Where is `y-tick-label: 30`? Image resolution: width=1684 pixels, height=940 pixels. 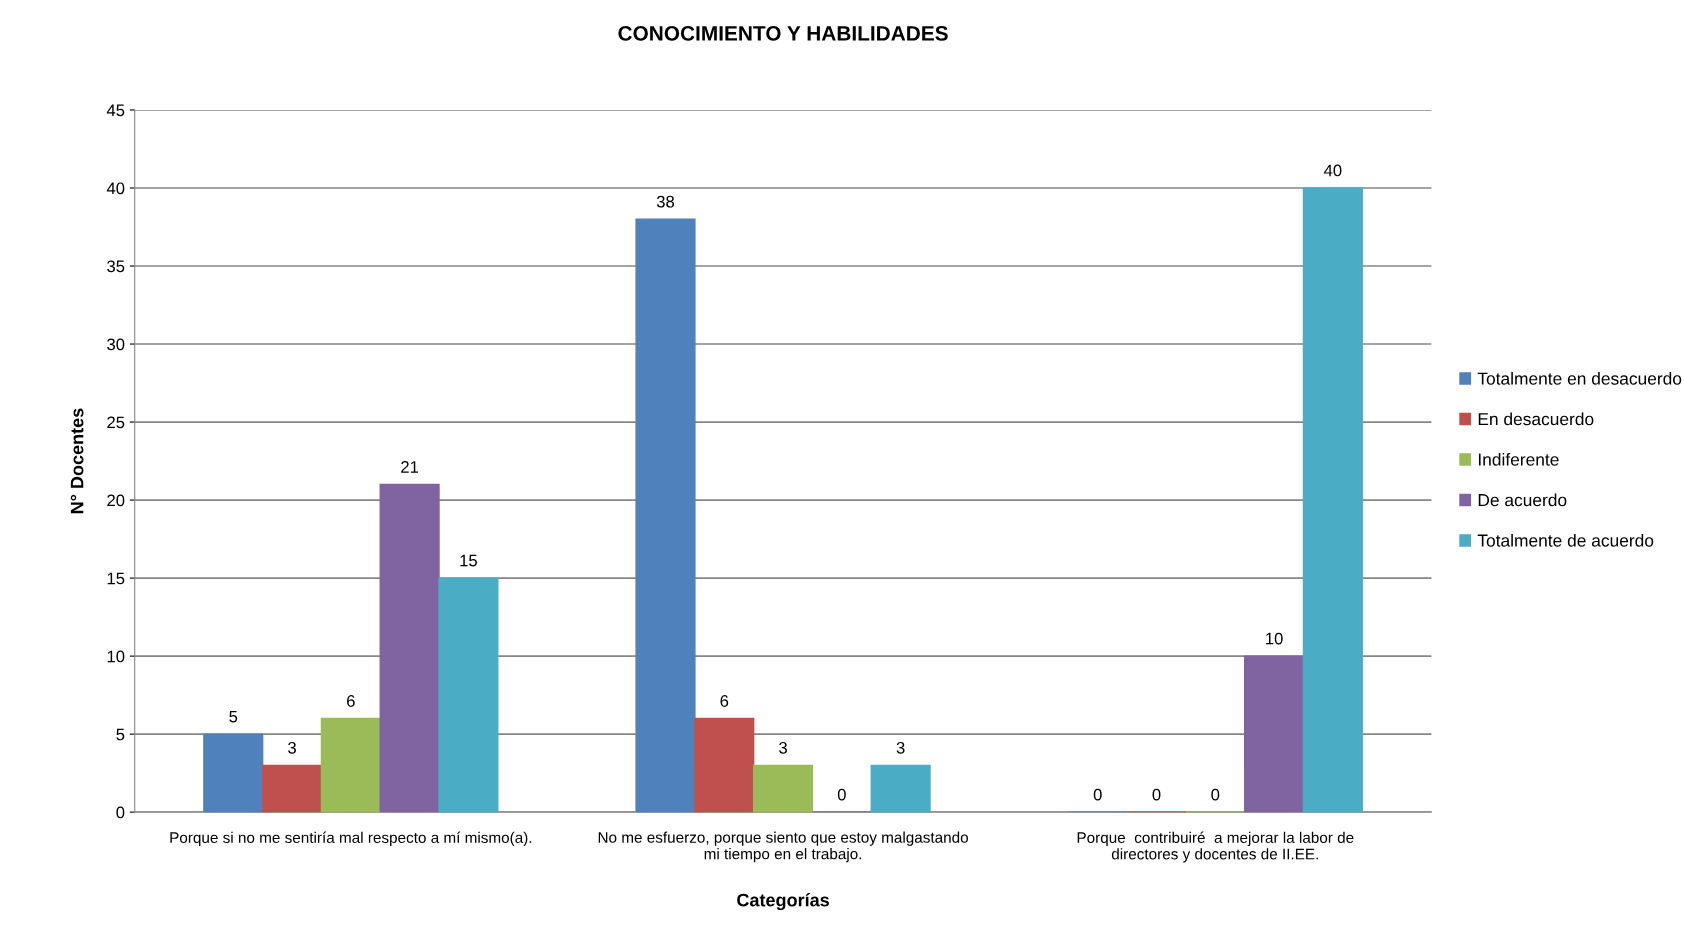
y-tick-label: 30 is located at coordinates (116, 344).